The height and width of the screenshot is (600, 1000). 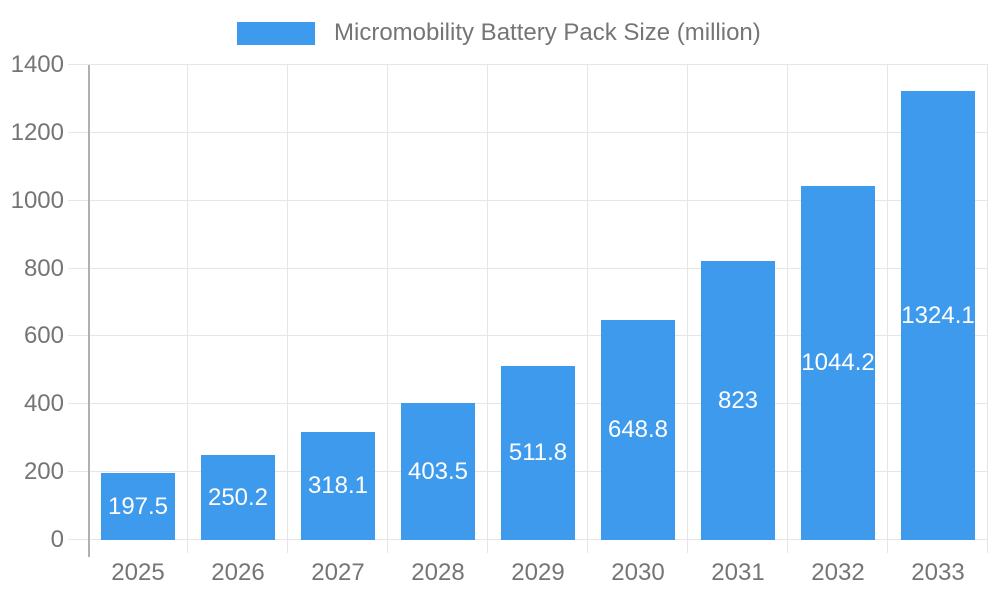 What do you see at coordinates (438, 572) in the screenshot?
I see `x-tick-label: 2028` at bounding box center [438, 572].